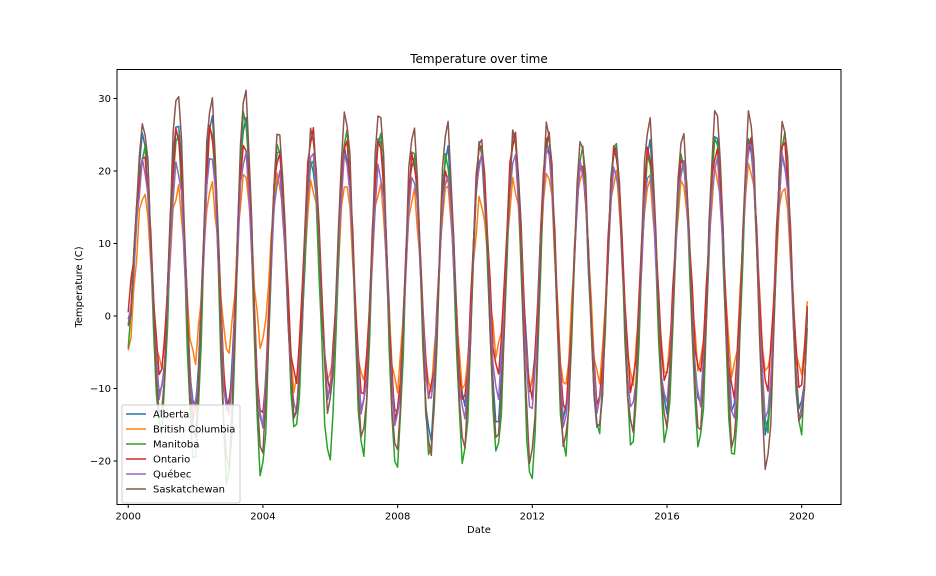  What do you see at coordinates (108, 317) in the screenshot?
I see `y-tick-label: 0` at bounding box center [108, 317].